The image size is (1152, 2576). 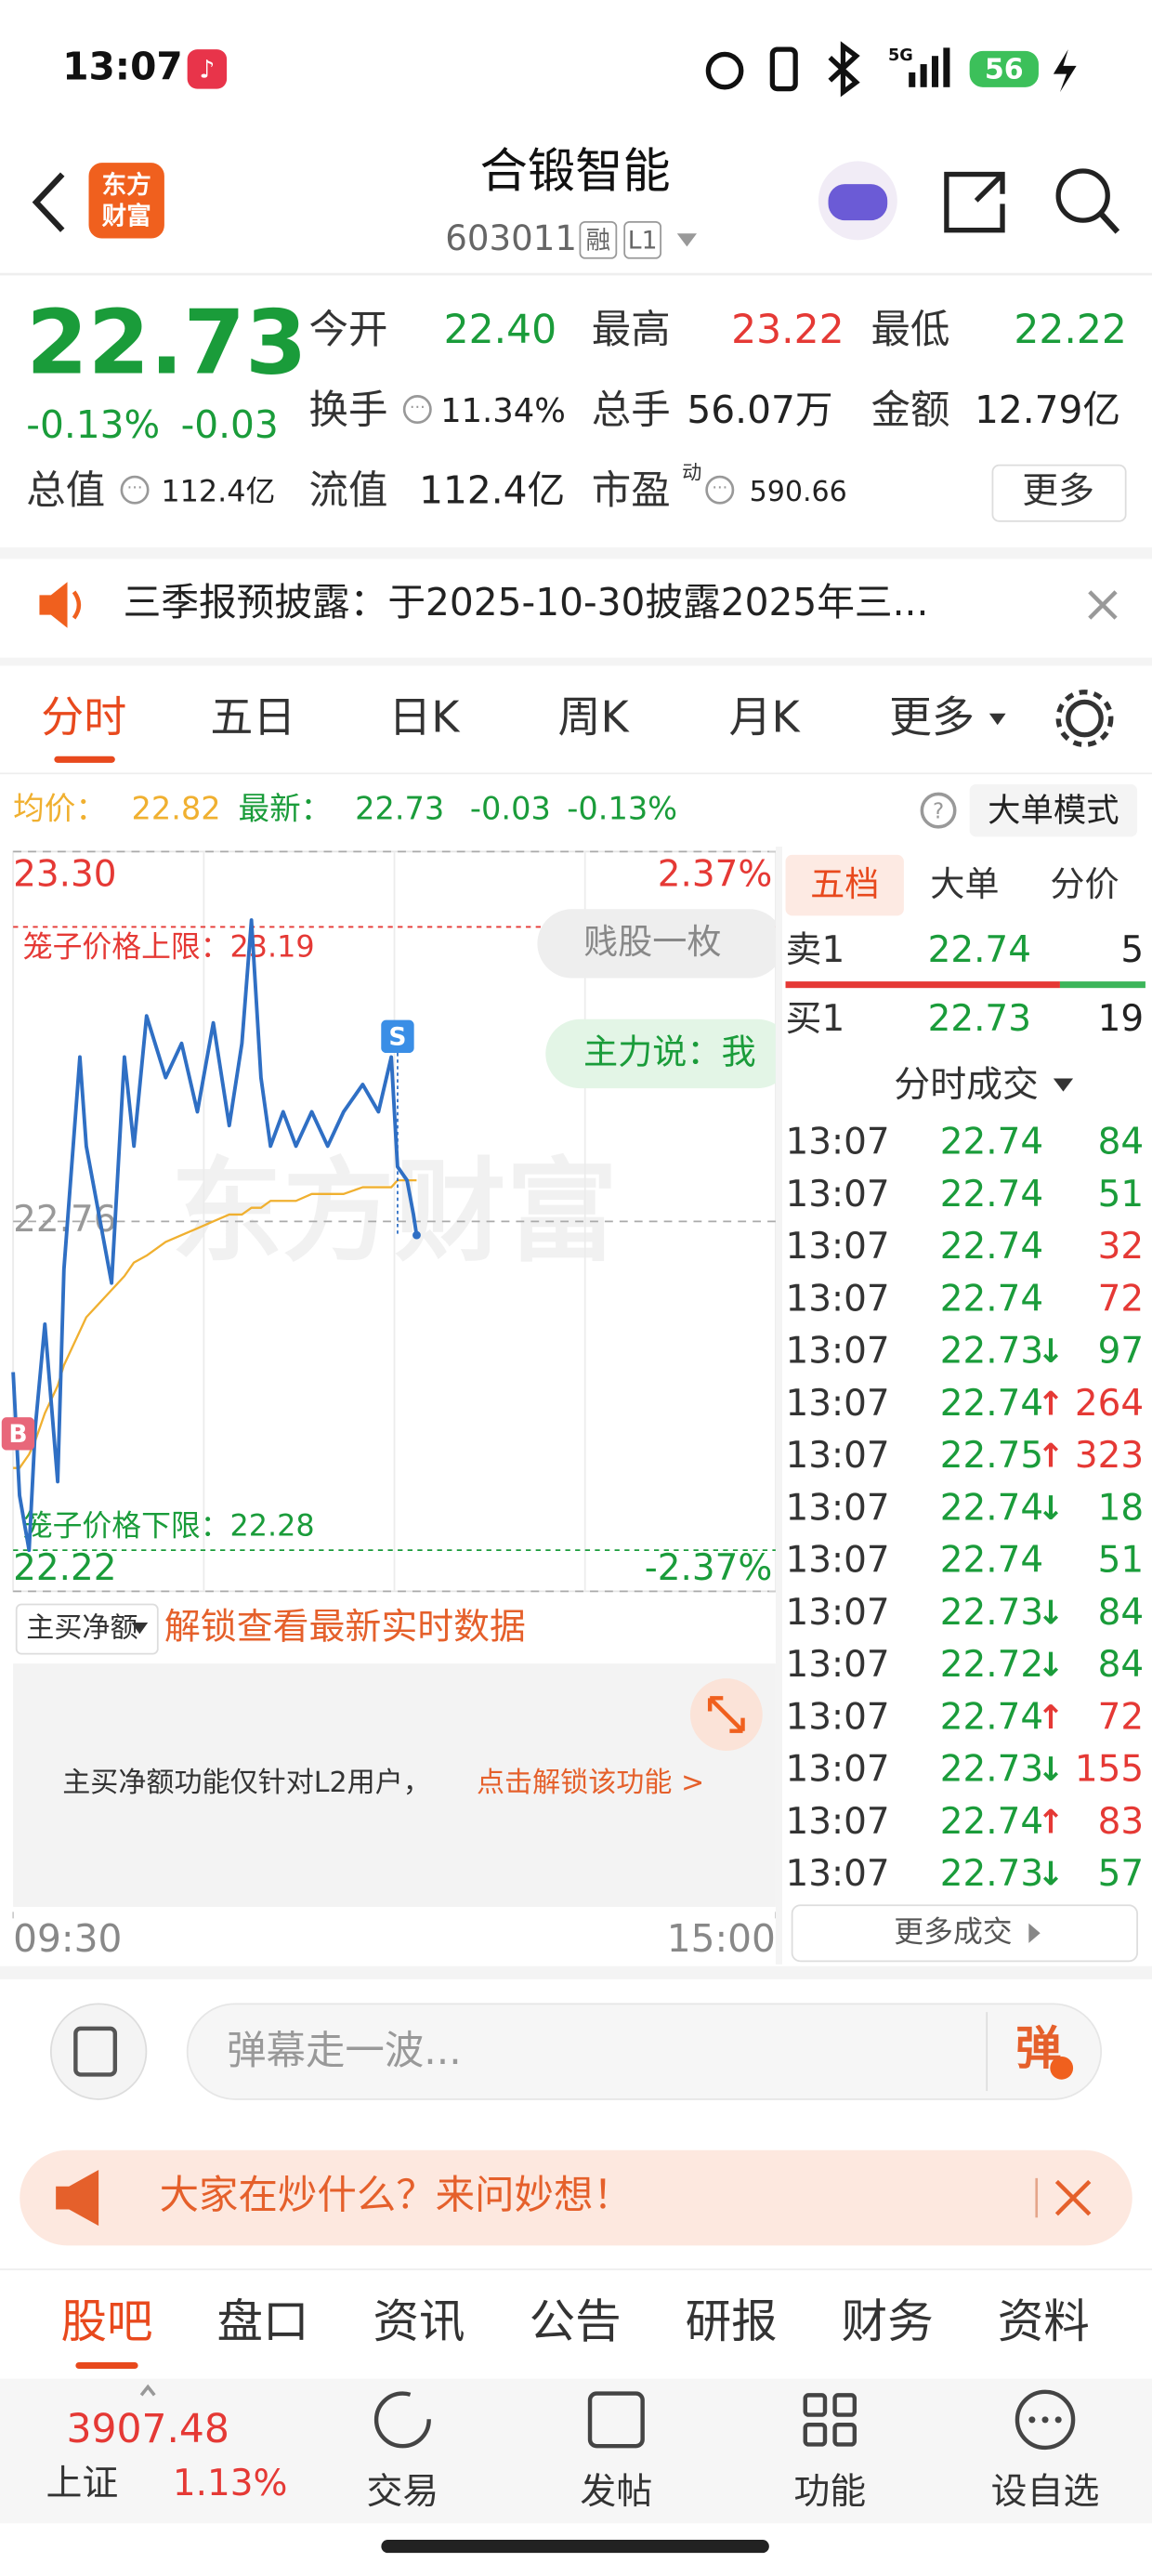 What do you see at coordinates (844, 884) in the screenshot?
I see `book-tab: 五档` at bounding box center [844, 884].